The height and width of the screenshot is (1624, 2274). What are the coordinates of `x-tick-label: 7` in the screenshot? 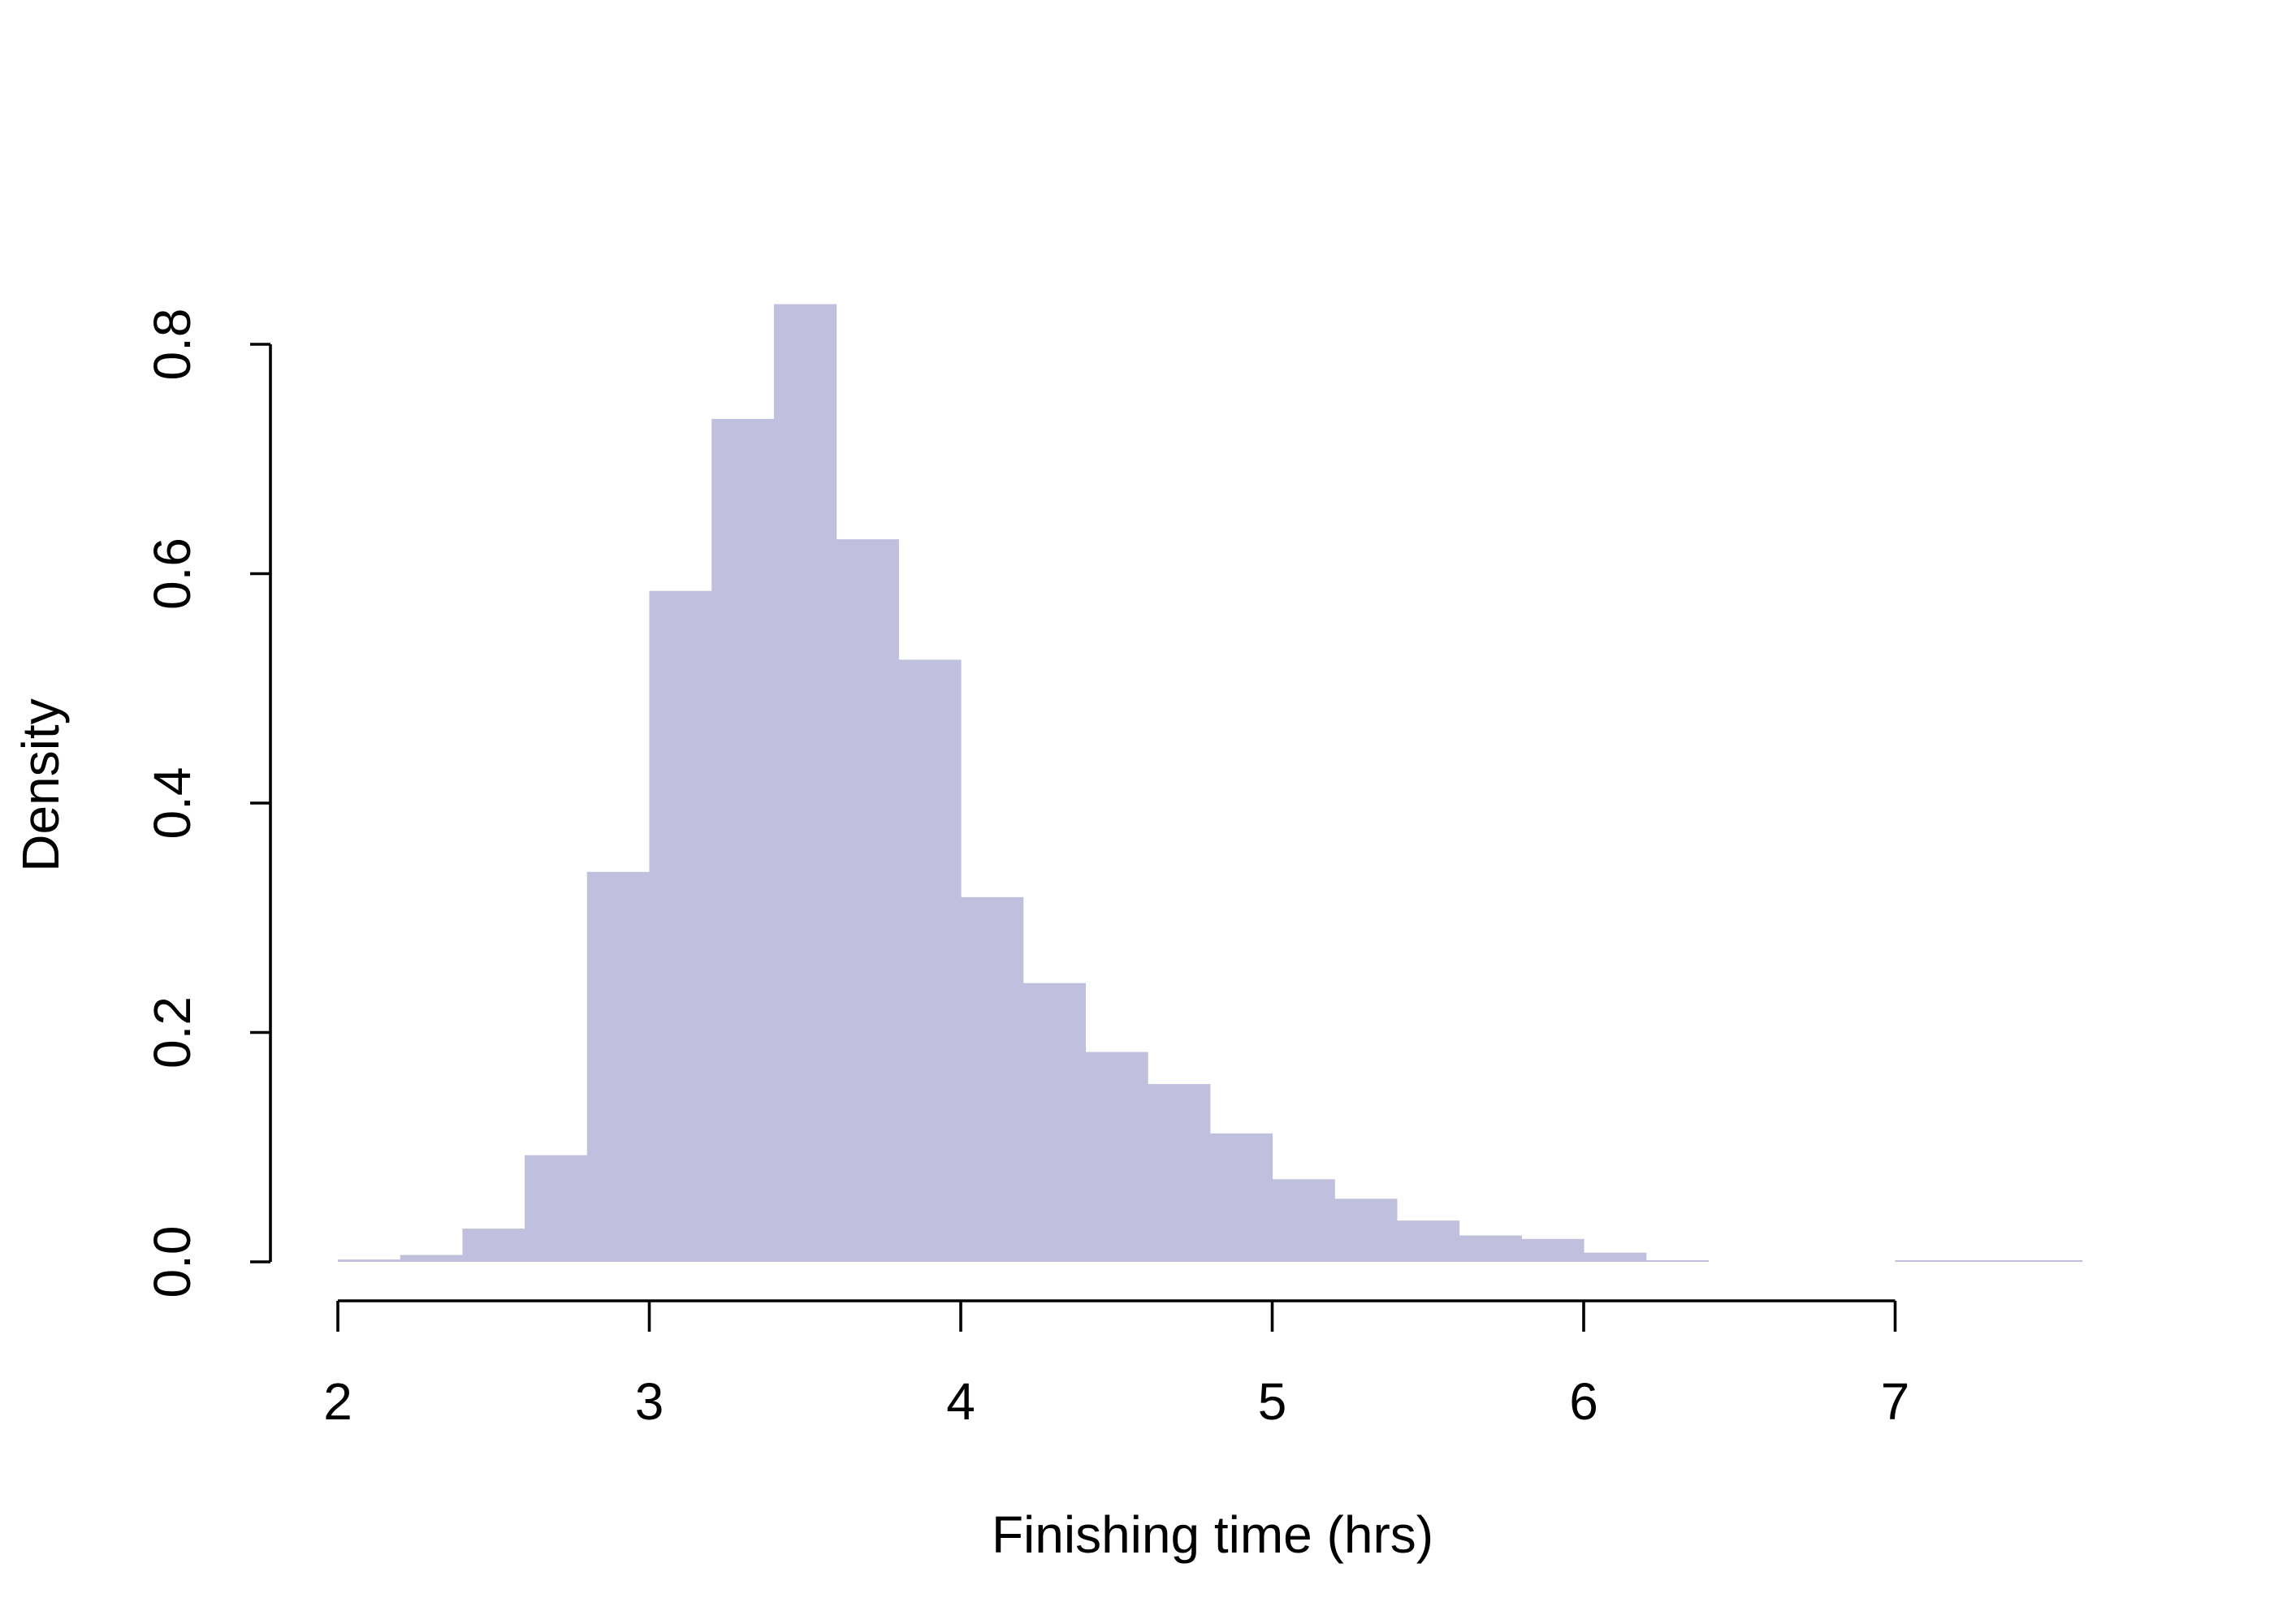 It's located at (1896, 1401).